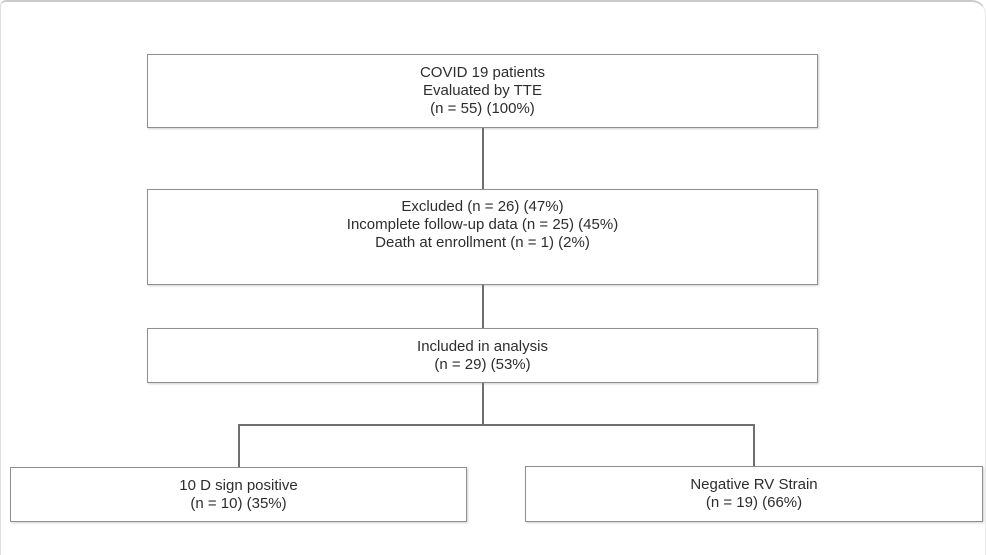 This screenshot has width=986, height=555. I want to click on d-sign-box-line-2: (n = 10) (35%), so click(238, 503).